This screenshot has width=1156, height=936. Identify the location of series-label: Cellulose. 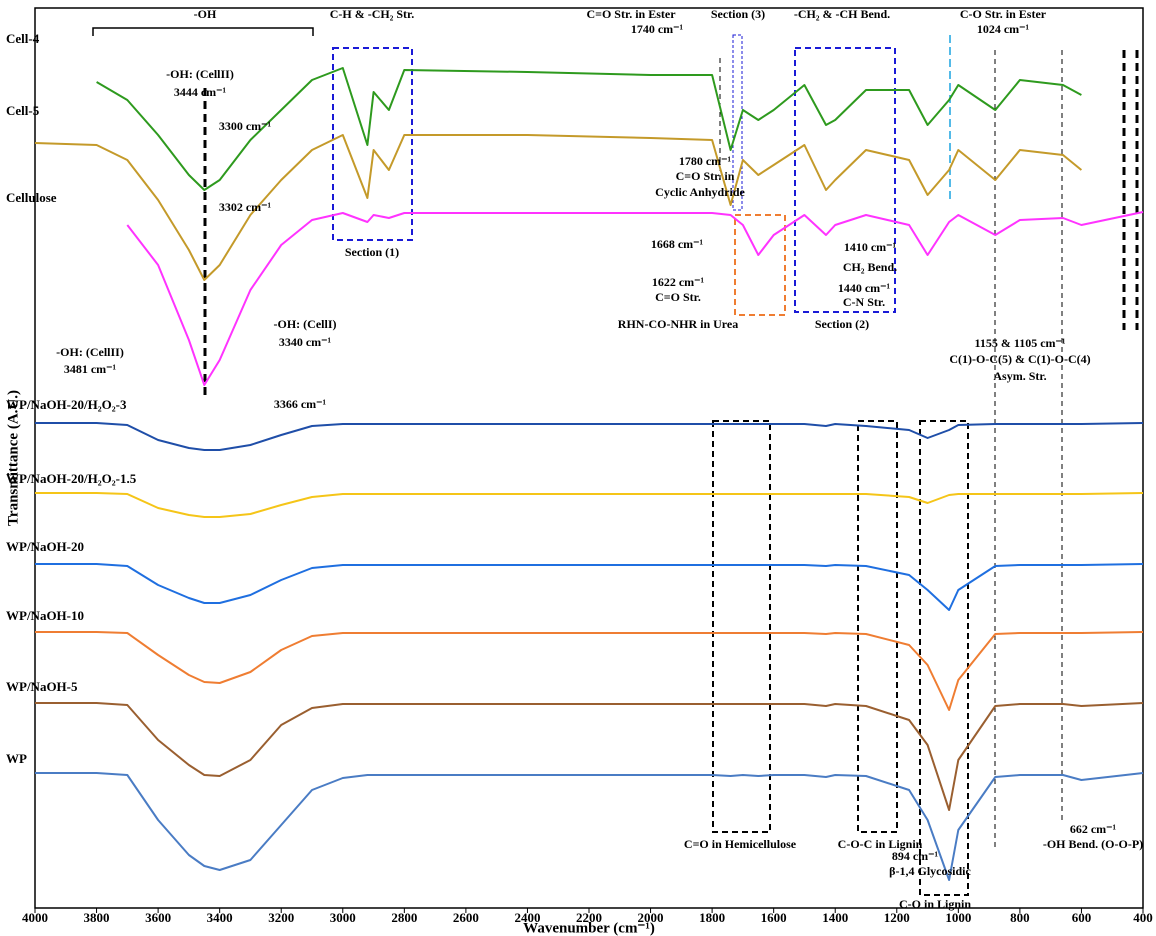
(31, 197).